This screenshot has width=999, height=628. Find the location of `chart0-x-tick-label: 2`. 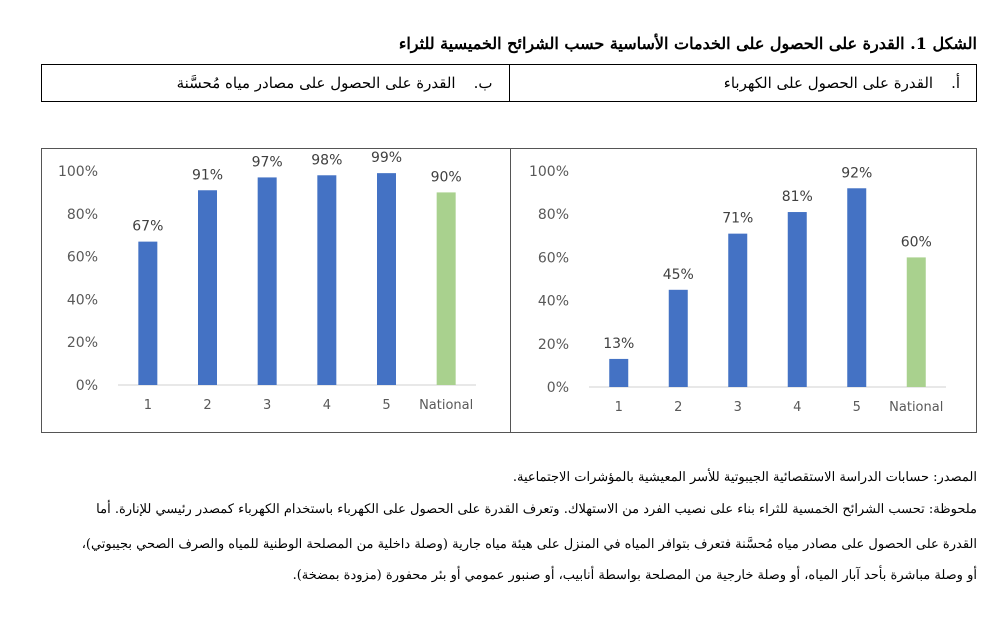

chart0-x-tick-label: 2 is located at coordinates (678, 407).